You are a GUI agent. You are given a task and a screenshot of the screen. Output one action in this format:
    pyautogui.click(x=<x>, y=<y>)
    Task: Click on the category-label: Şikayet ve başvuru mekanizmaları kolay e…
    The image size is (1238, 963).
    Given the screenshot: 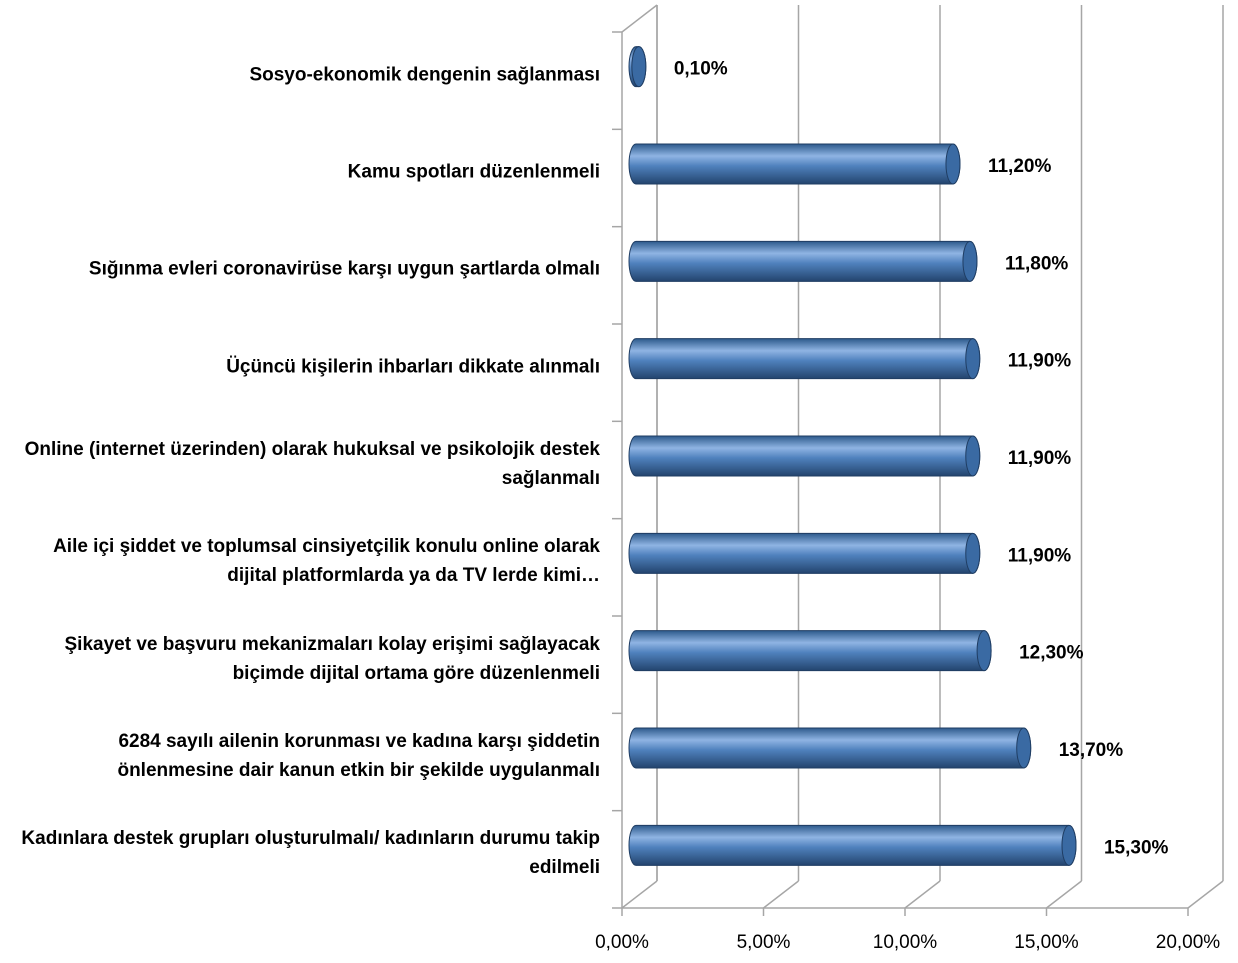 What is the action you would take?
    pyautogui.click(x=332, y=658)
    